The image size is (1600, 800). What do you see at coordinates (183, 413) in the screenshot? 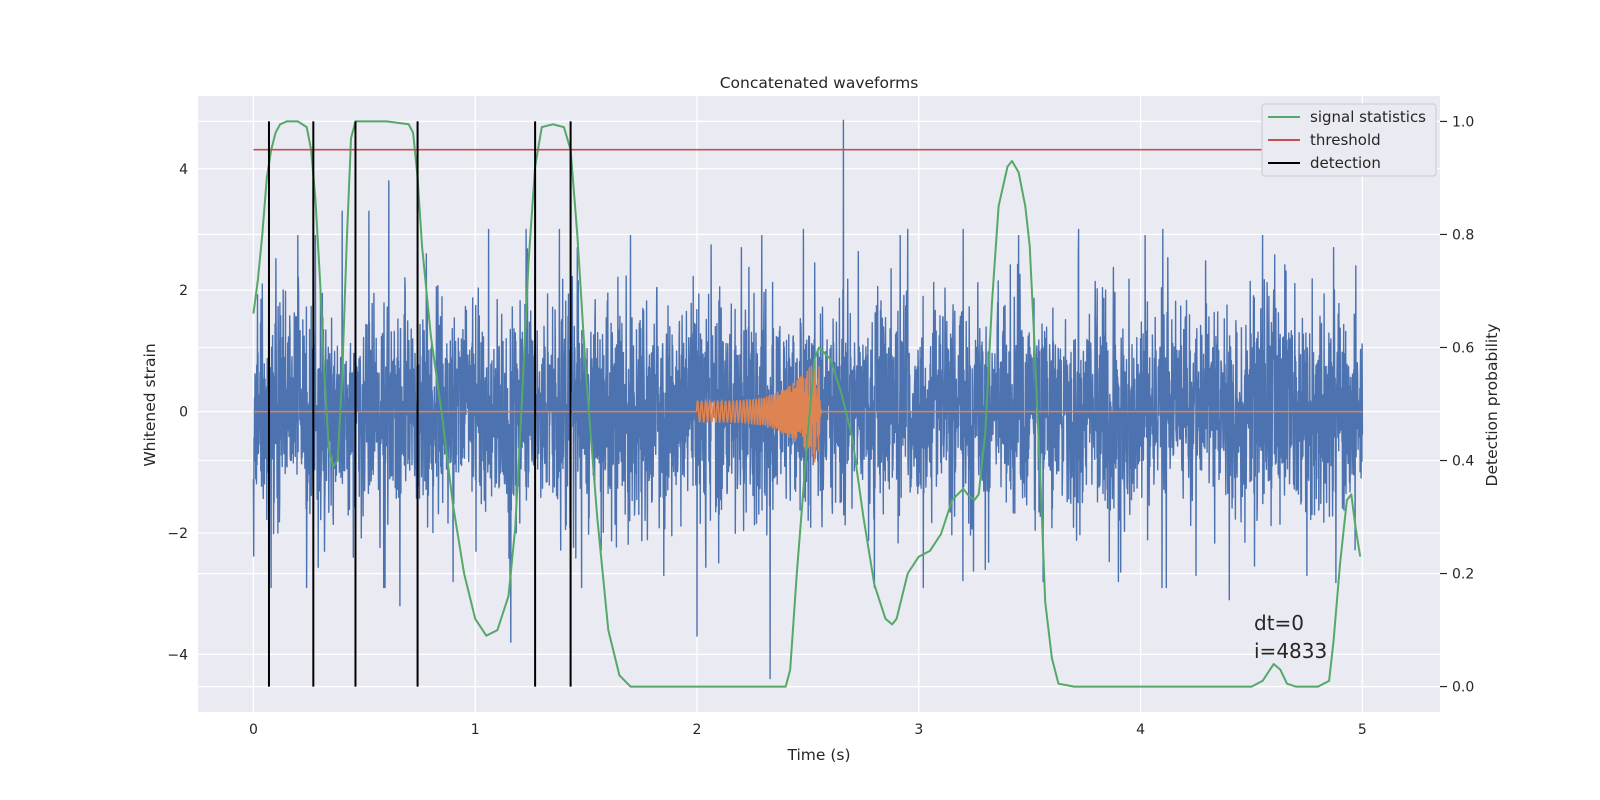
I see `y-tick-label: 0` at bounding box center [183, 413].